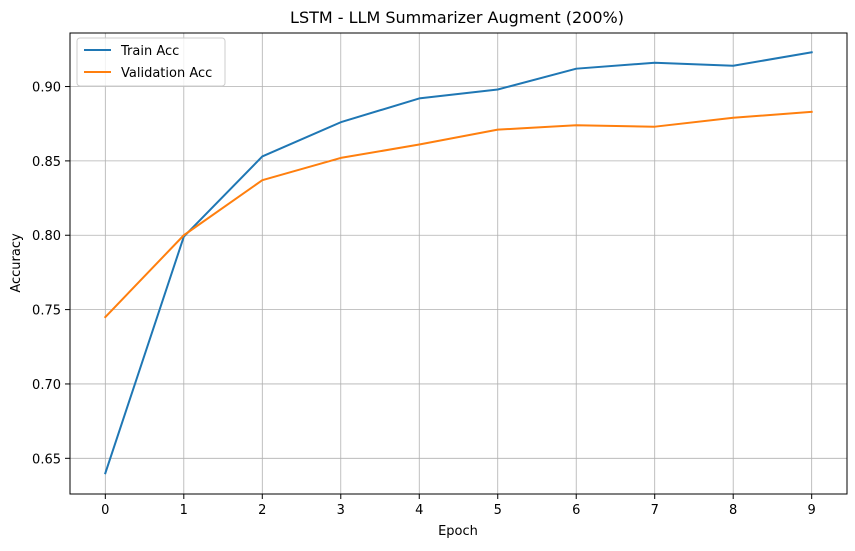  What do you see at coordinates (184, 510) in the screenshot?
I see `x-tick-label: 1` at bounding box center [184, 510].